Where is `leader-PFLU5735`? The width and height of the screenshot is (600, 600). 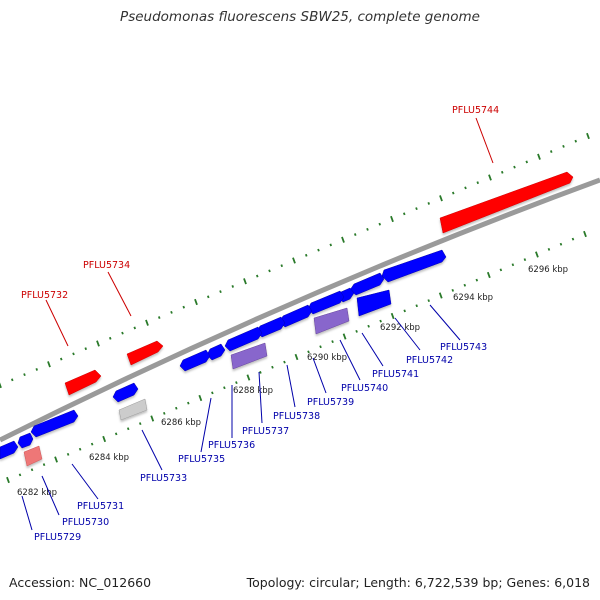 leader-PFLU5735 is located at coordinates (206, 425).